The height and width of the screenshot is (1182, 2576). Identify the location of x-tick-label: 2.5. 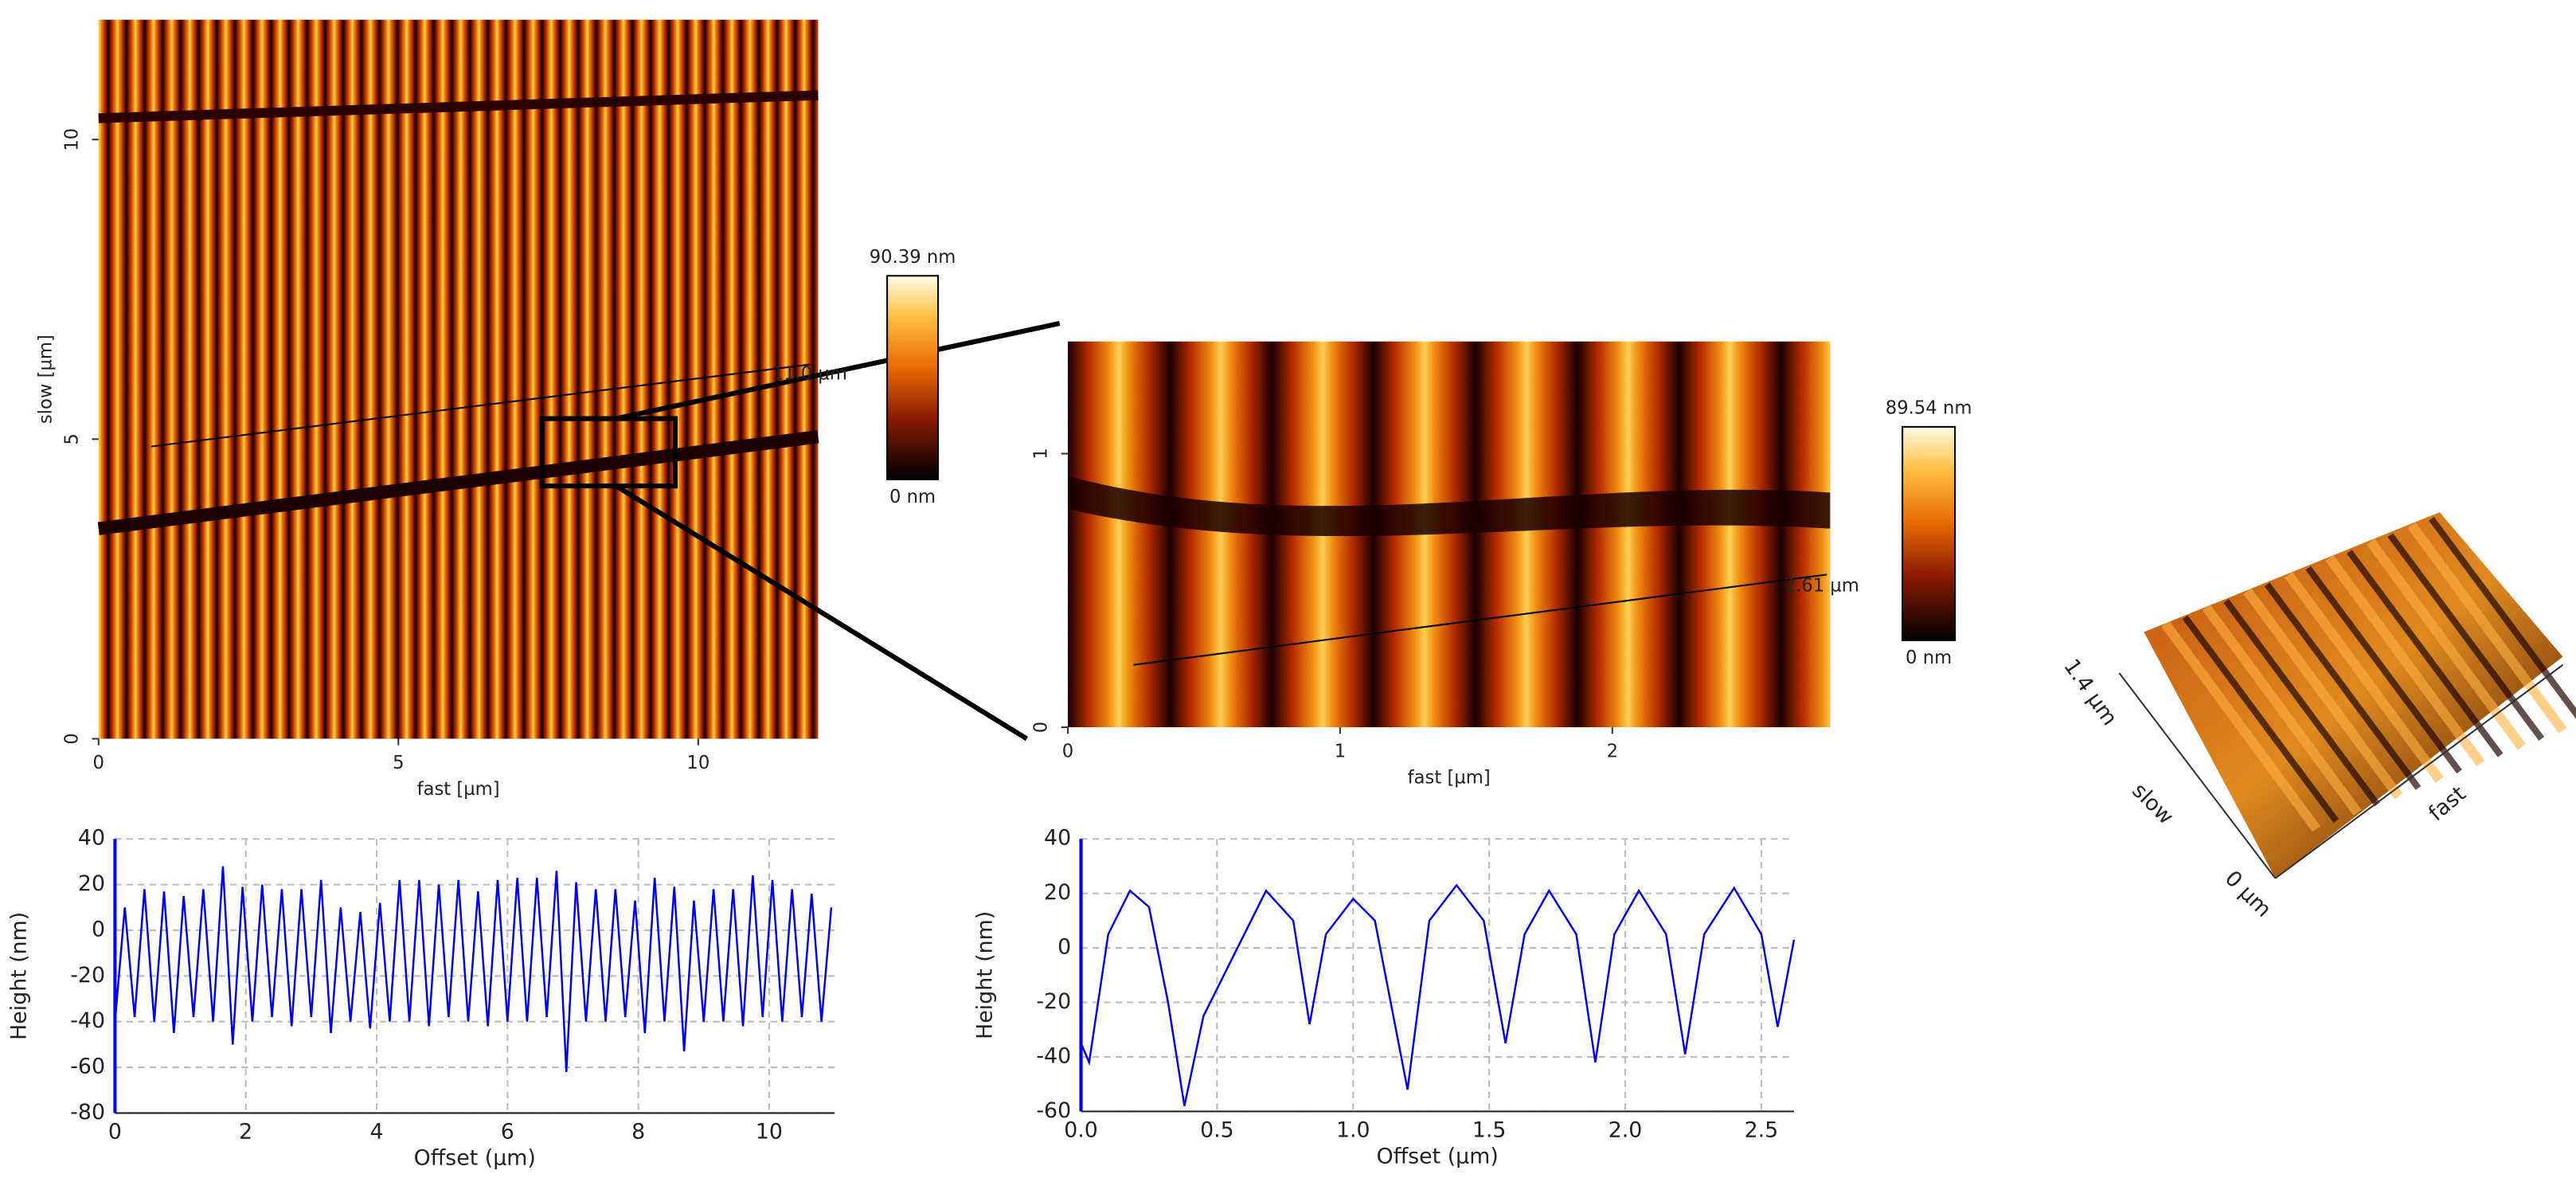
(1762, 1130).